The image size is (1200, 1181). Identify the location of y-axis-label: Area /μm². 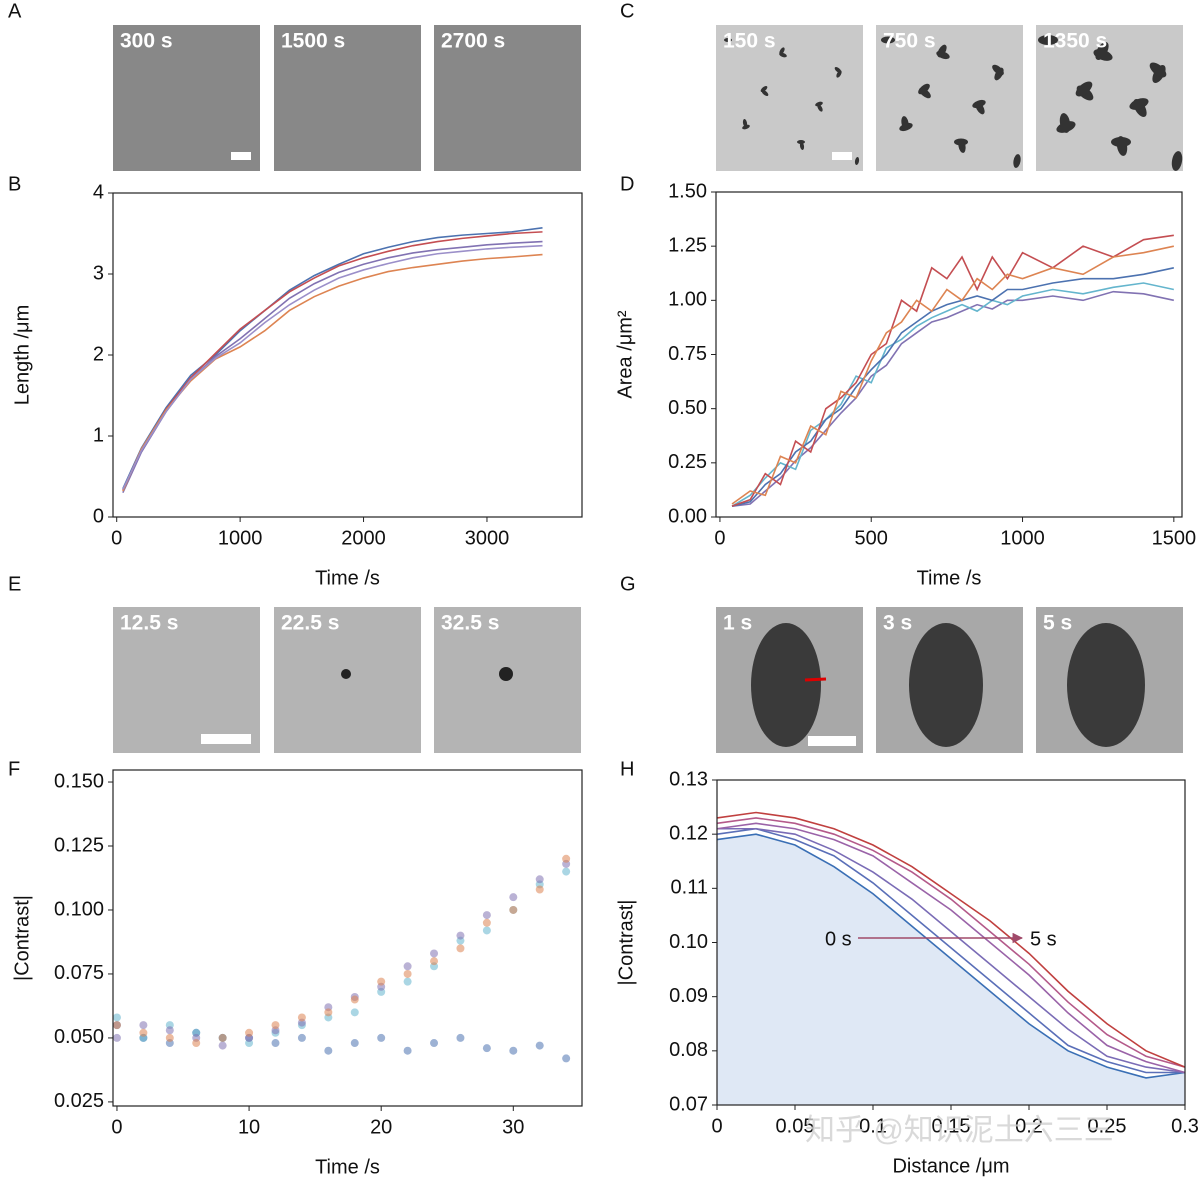
(625, 354).